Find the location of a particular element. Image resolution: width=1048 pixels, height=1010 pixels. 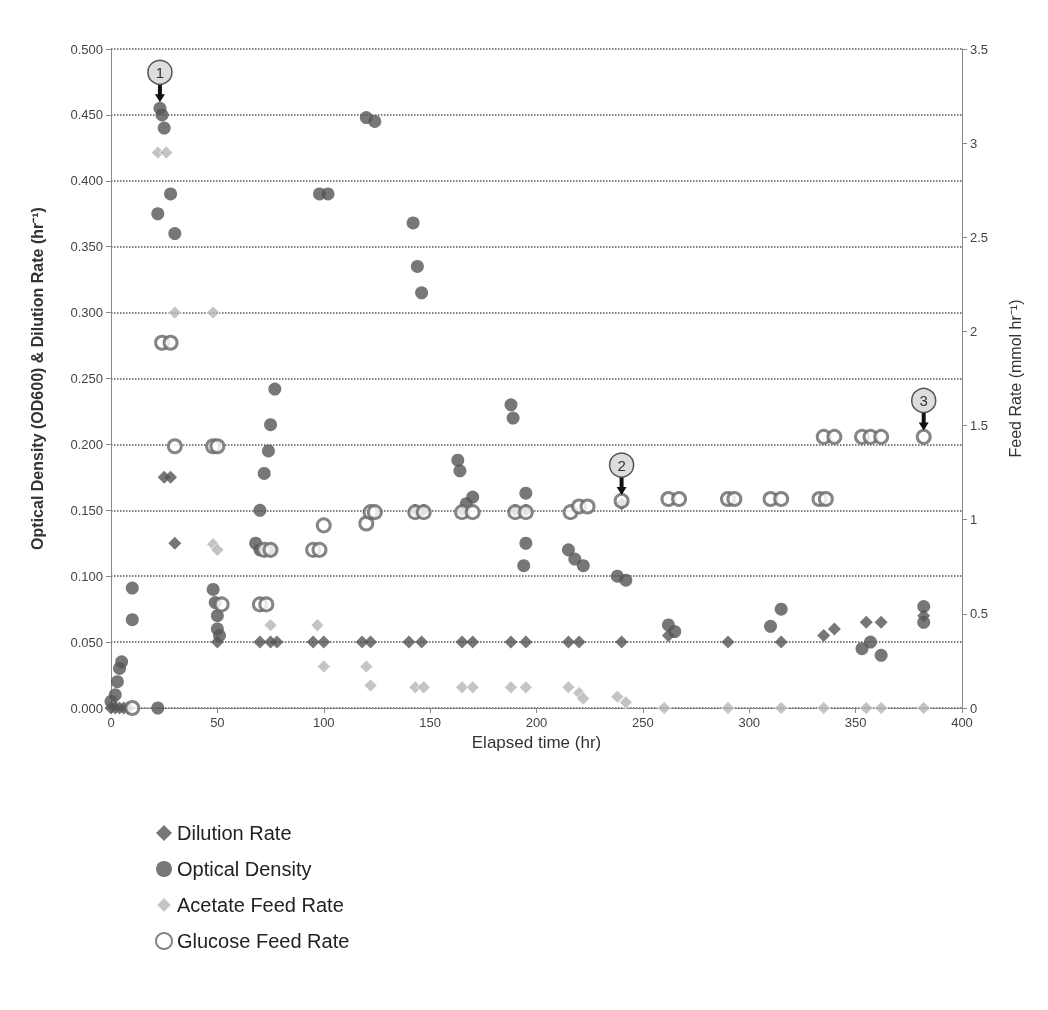

x-tick-label: 0 is located at coordinates (111, 722).